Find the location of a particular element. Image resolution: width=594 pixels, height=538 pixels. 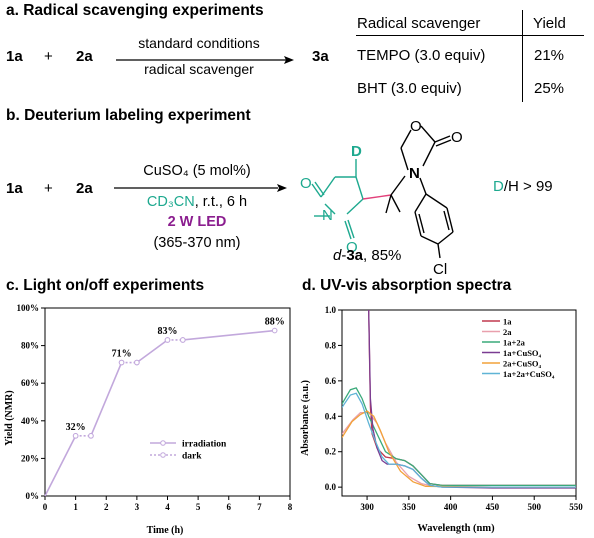

atom-o-ring: O is located at coordinates (416, 126).